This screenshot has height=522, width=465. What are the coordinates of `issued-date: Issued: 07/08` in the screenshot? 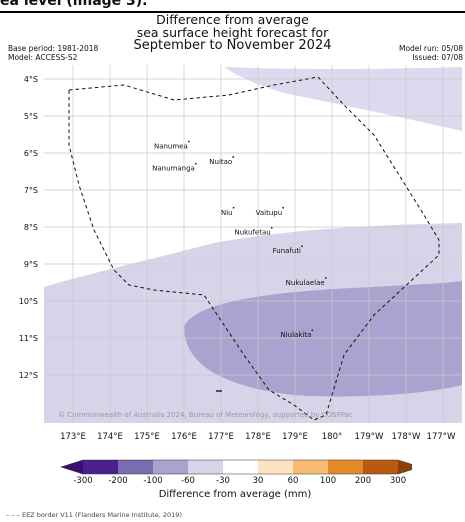 It's located at (437, 57).